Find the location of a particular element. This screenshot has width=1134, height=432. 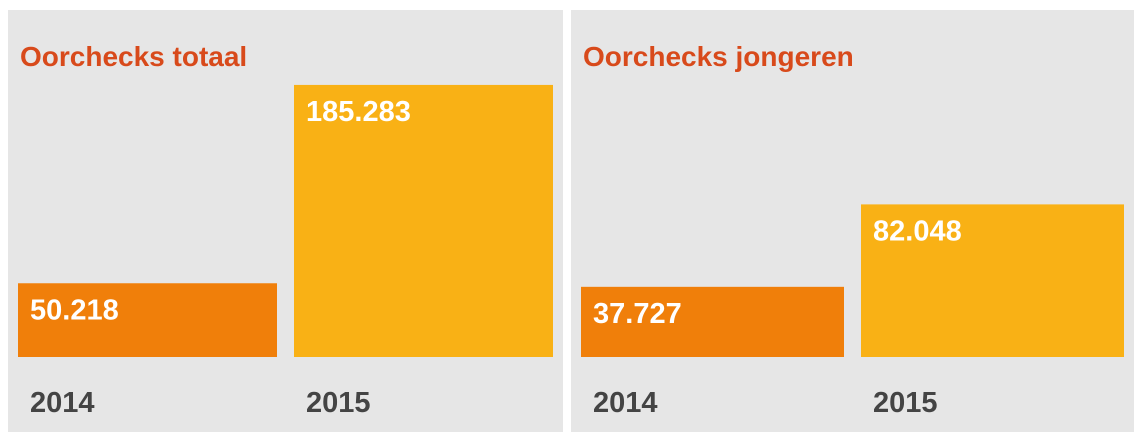

value-label: 37.727 is located at coordinates (637, 314).